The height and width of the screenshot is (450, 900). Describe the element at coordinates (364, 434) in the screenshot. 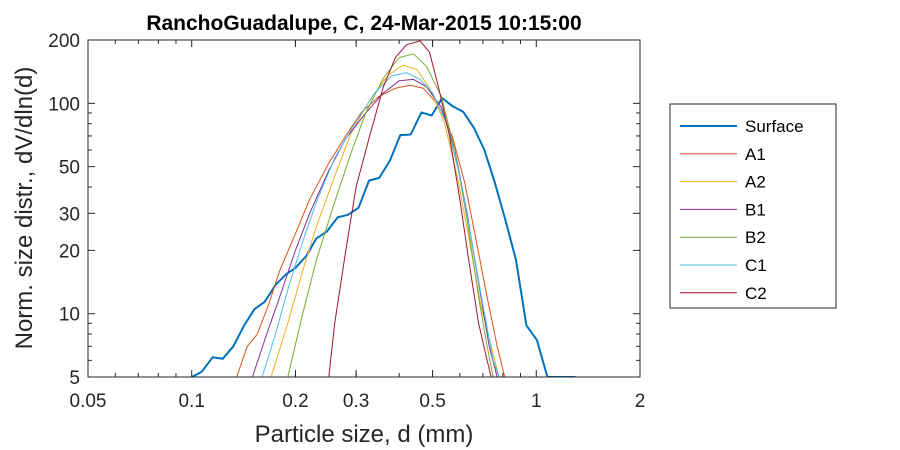

I see `x-axis-label: Particle size, d (mm)` at that location.